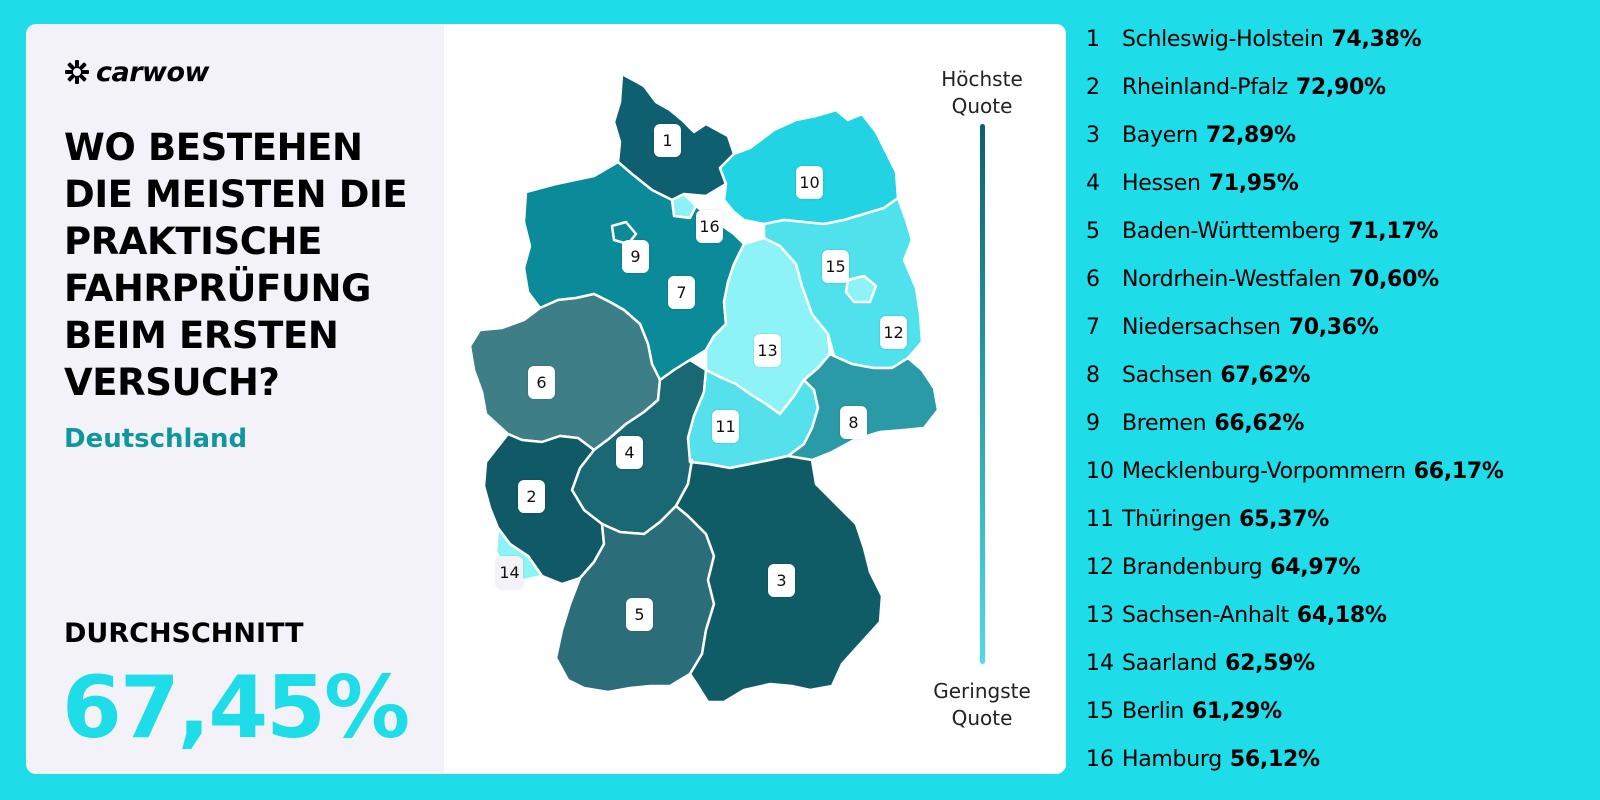 This screenshot has height=800, width=1600. What do you see at coordinates (639, 614) in the screenshot?
I see `map-marker-5: 5` at bounding box center [639, 614].